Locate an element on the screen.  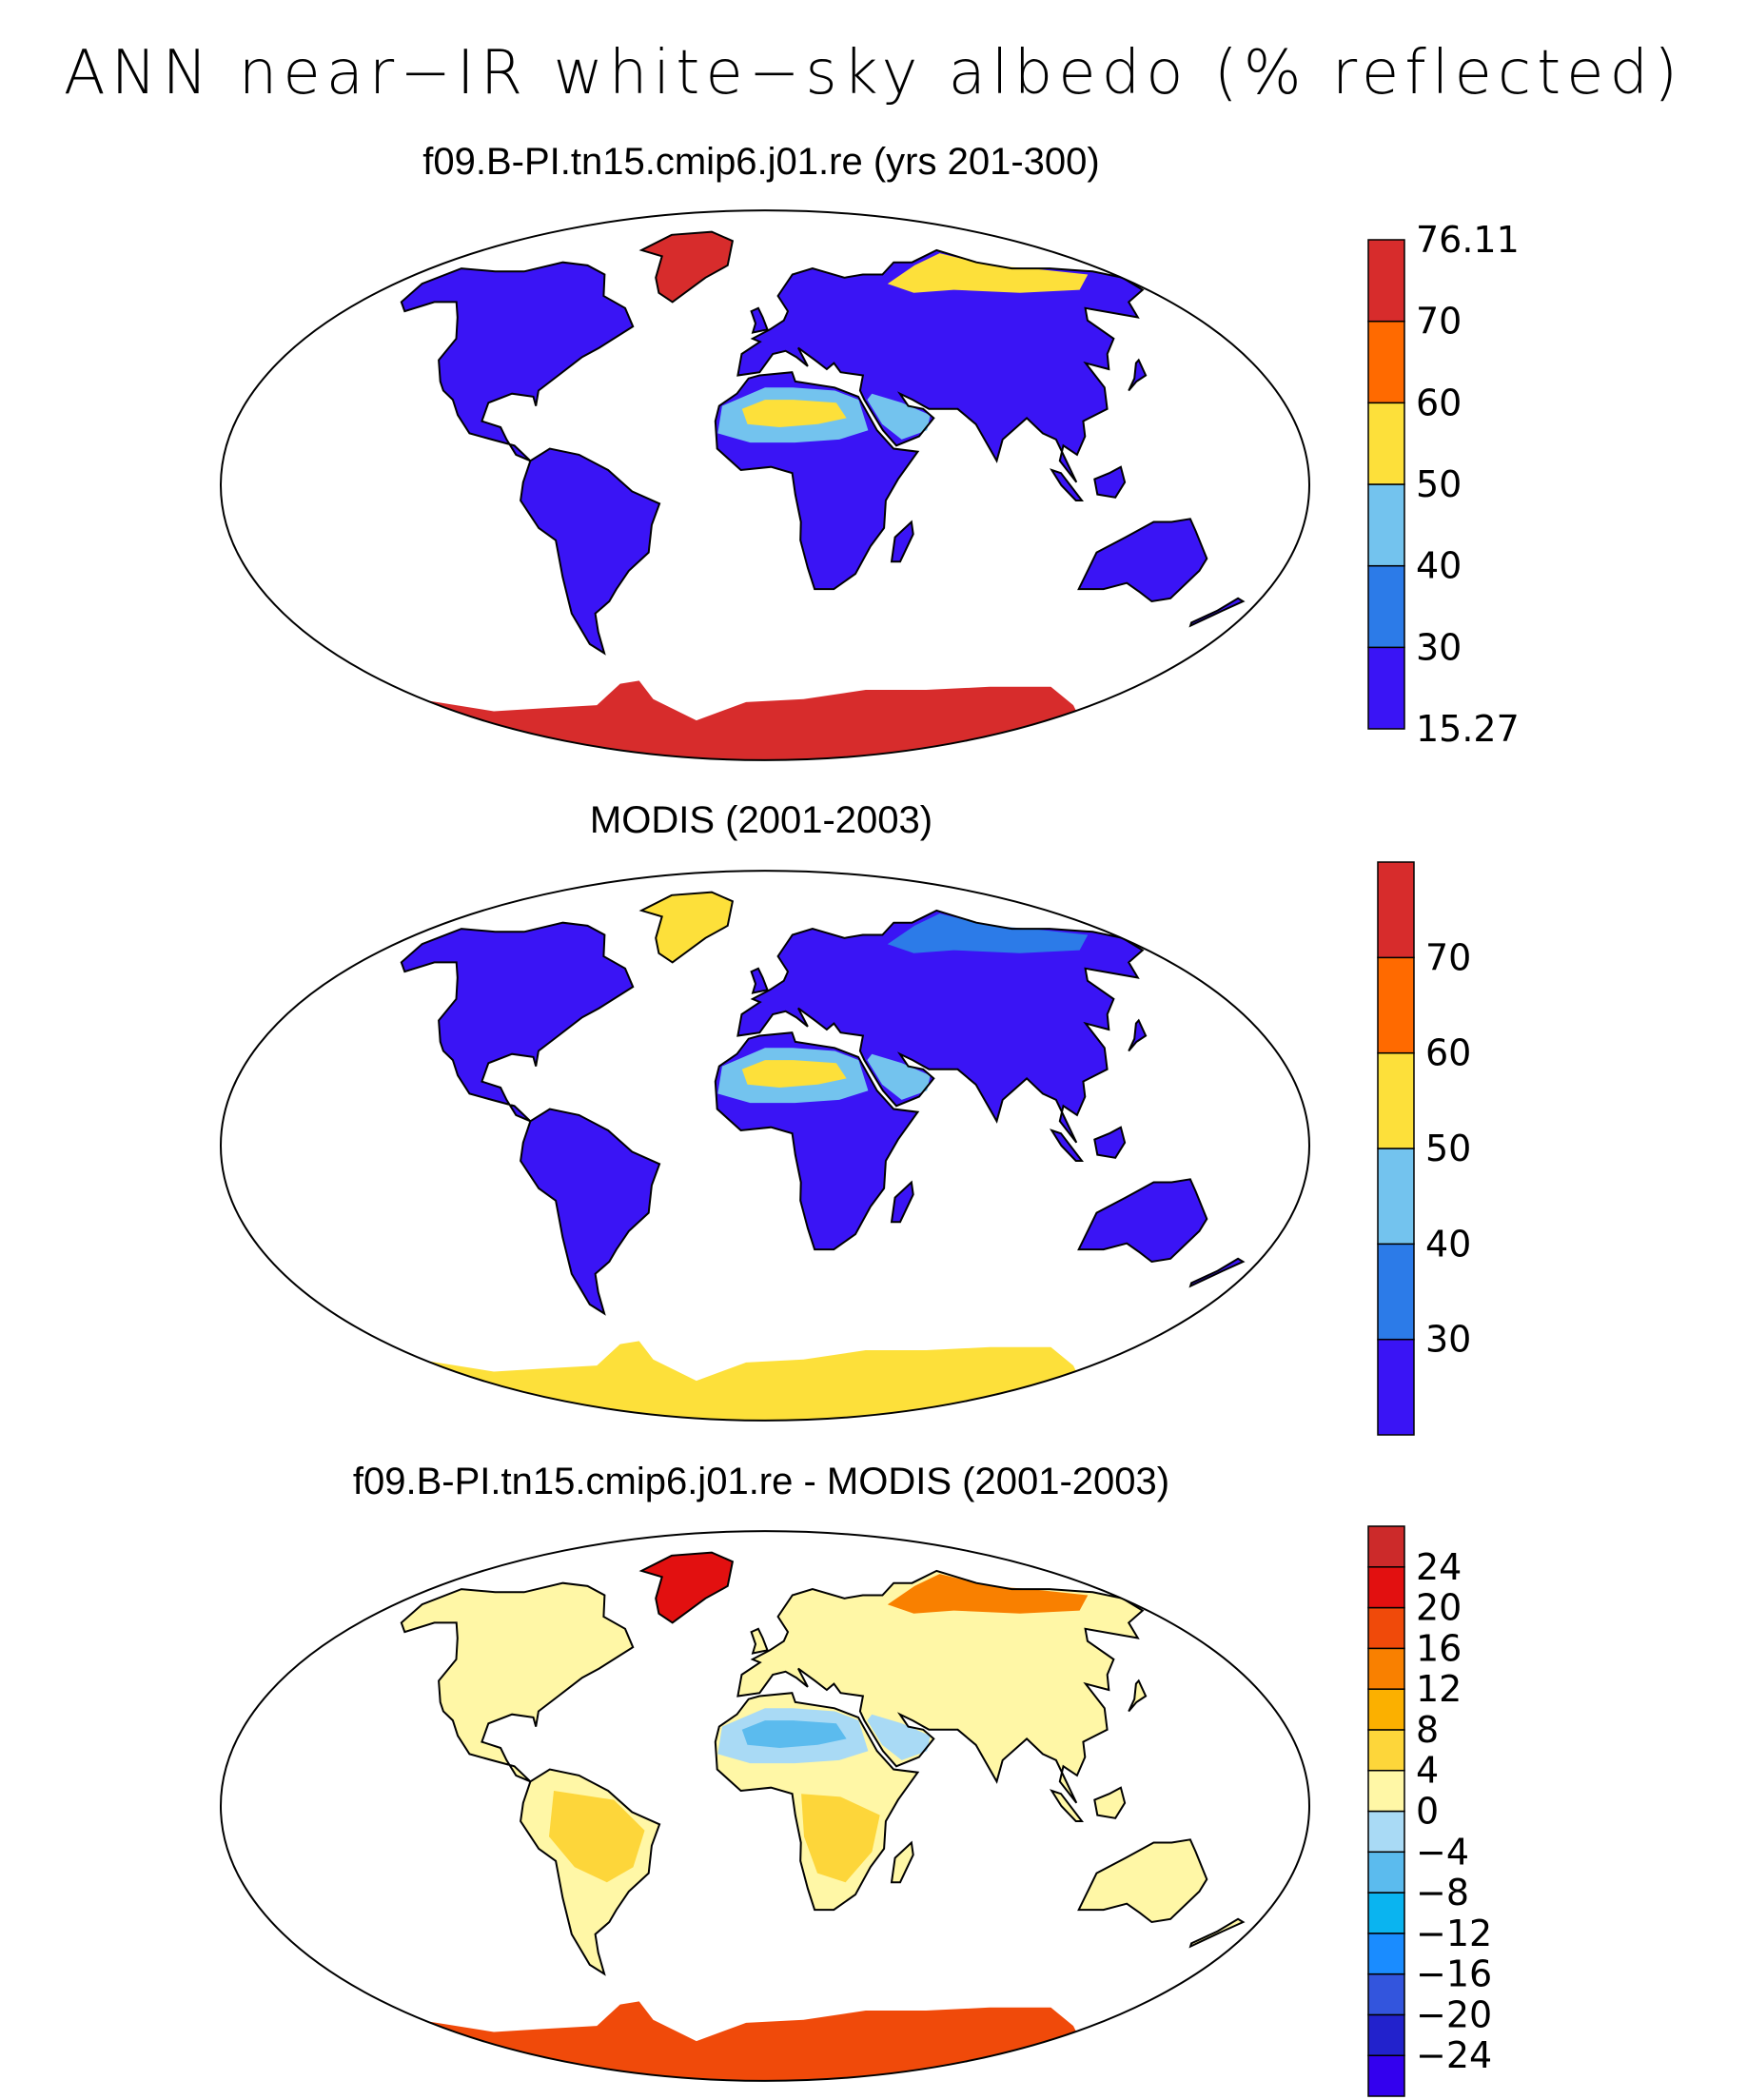
colorbar-label: 0 is located at coordinates (1427, 1812).